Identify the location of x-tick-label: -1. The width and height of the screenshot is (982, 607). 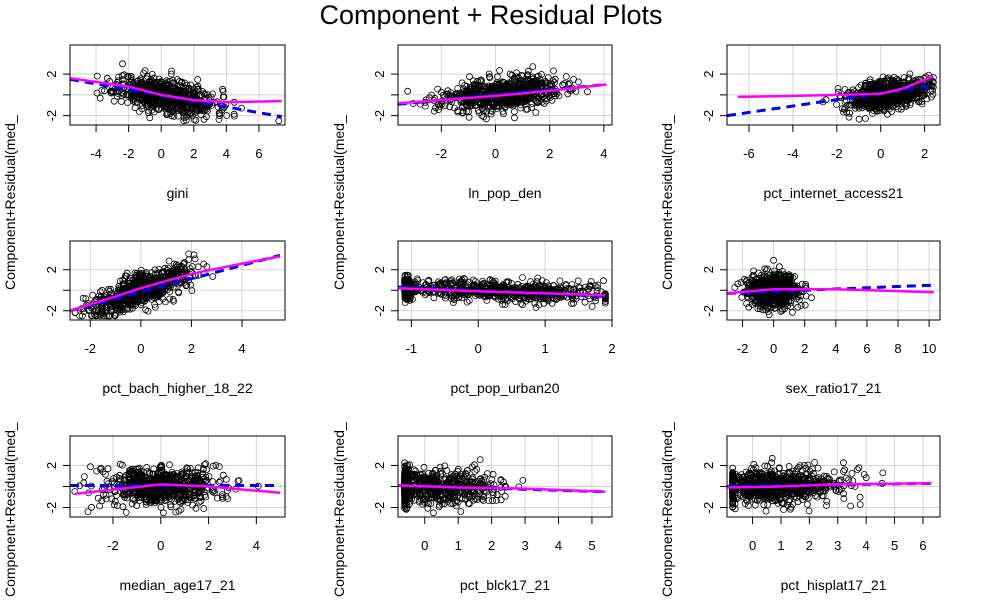
(412, 348).